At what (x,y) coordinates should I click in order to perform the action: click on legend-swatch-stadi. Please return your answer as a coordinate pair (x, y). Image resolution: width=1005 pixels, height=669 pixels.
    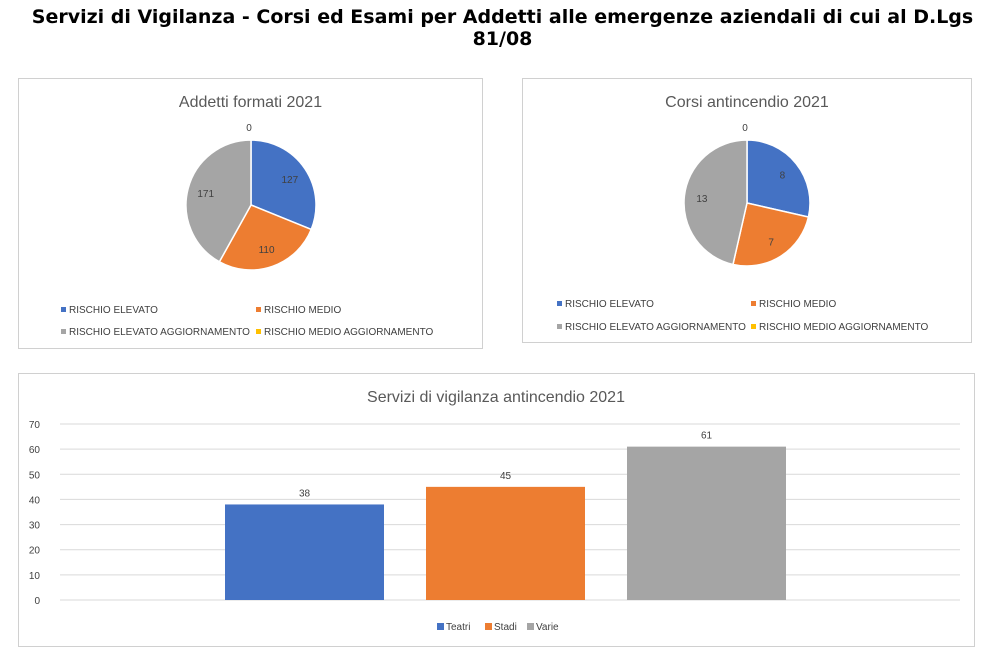
    Looking at the image, I should click on (488, 626).